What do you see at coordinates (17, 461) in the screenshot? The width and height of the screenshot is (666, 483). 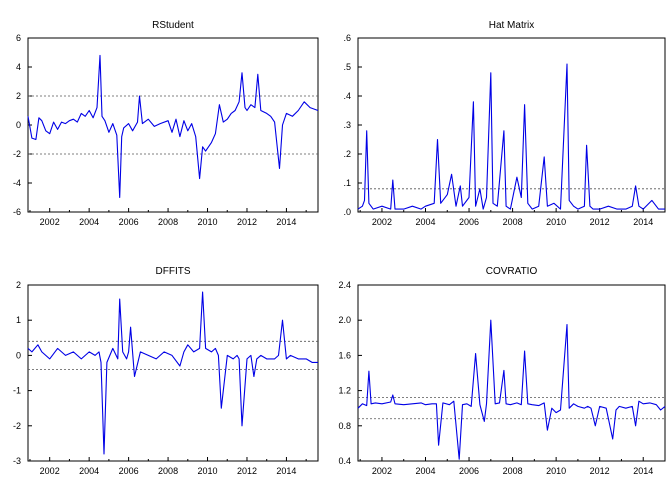 I see `y-tick-label: -3` at bounding box center [17, 461].